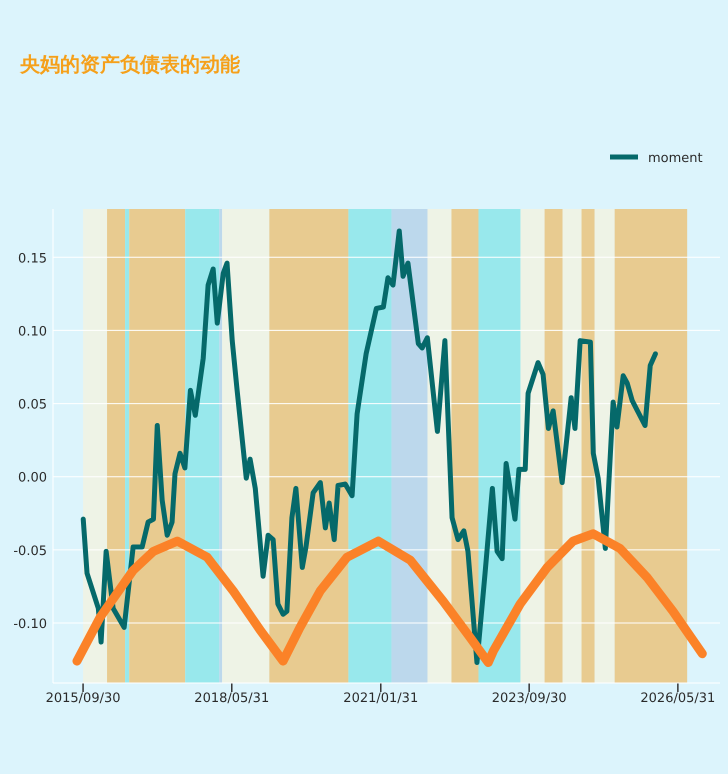  Describe the element at coordinates (32, 258) in the screenshot. I see `y-tick-label: 0.15` at that location.